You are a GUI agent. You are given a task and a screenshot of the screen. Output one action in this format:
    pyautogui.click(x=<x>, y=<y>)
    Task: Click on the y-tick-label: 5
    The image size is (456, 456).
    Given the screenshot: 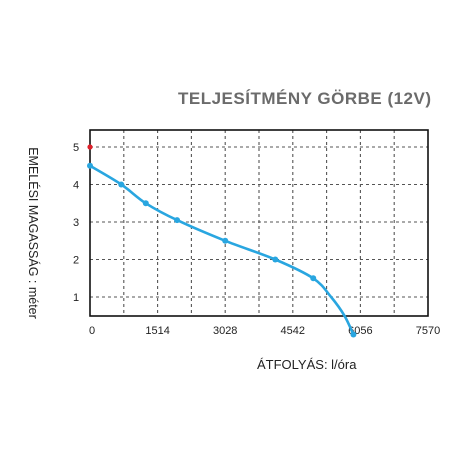 What is the action you would take?
    pyautogui.click(x=76, y=148)
    